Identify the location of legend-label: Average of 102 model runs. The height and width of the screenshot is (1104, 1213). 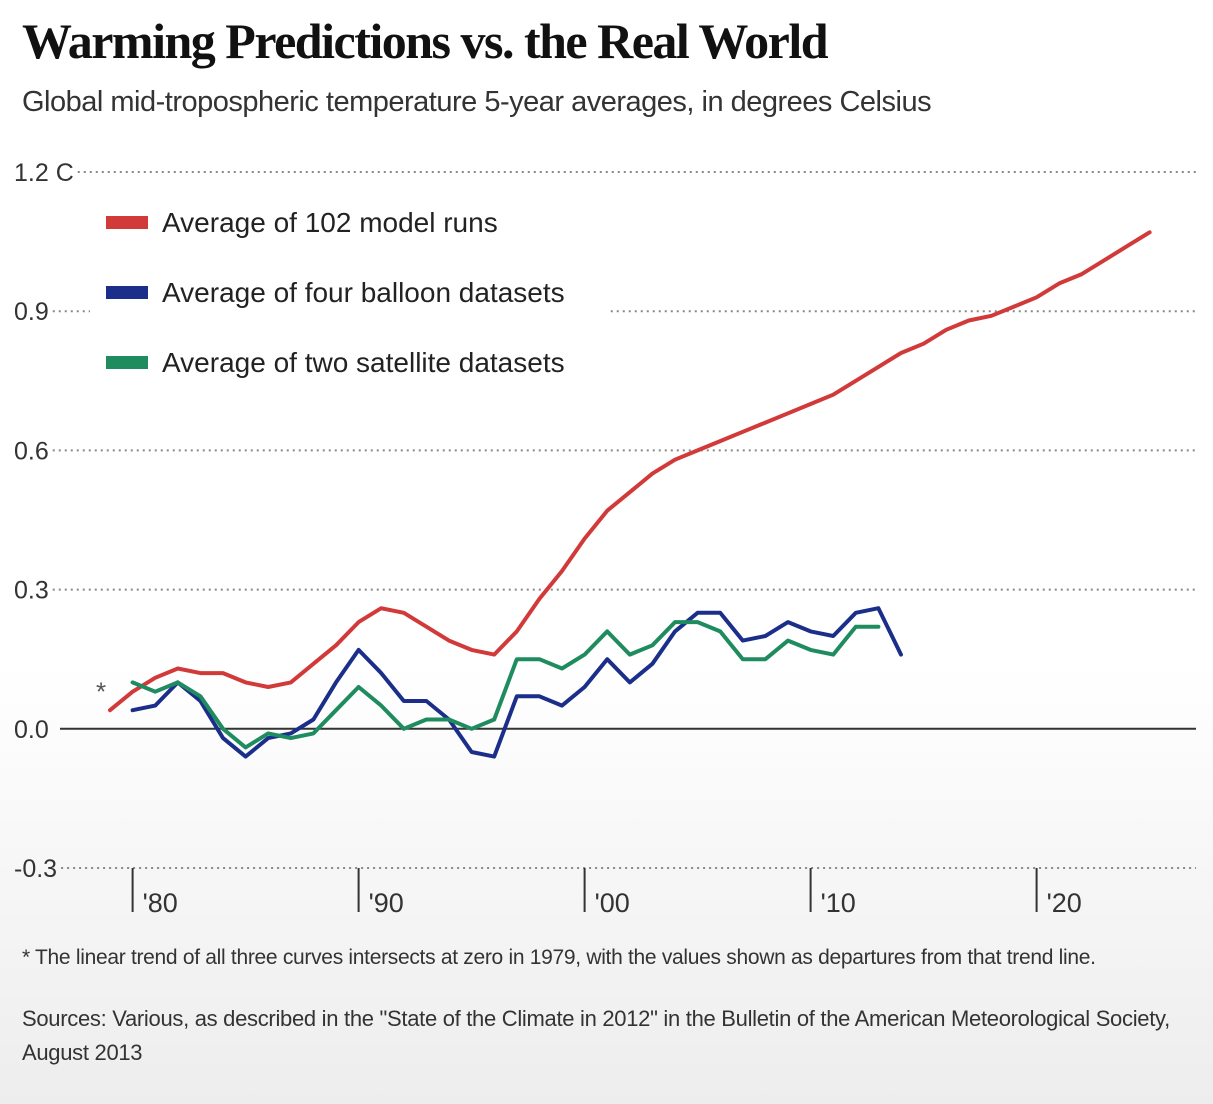
(330, 222).